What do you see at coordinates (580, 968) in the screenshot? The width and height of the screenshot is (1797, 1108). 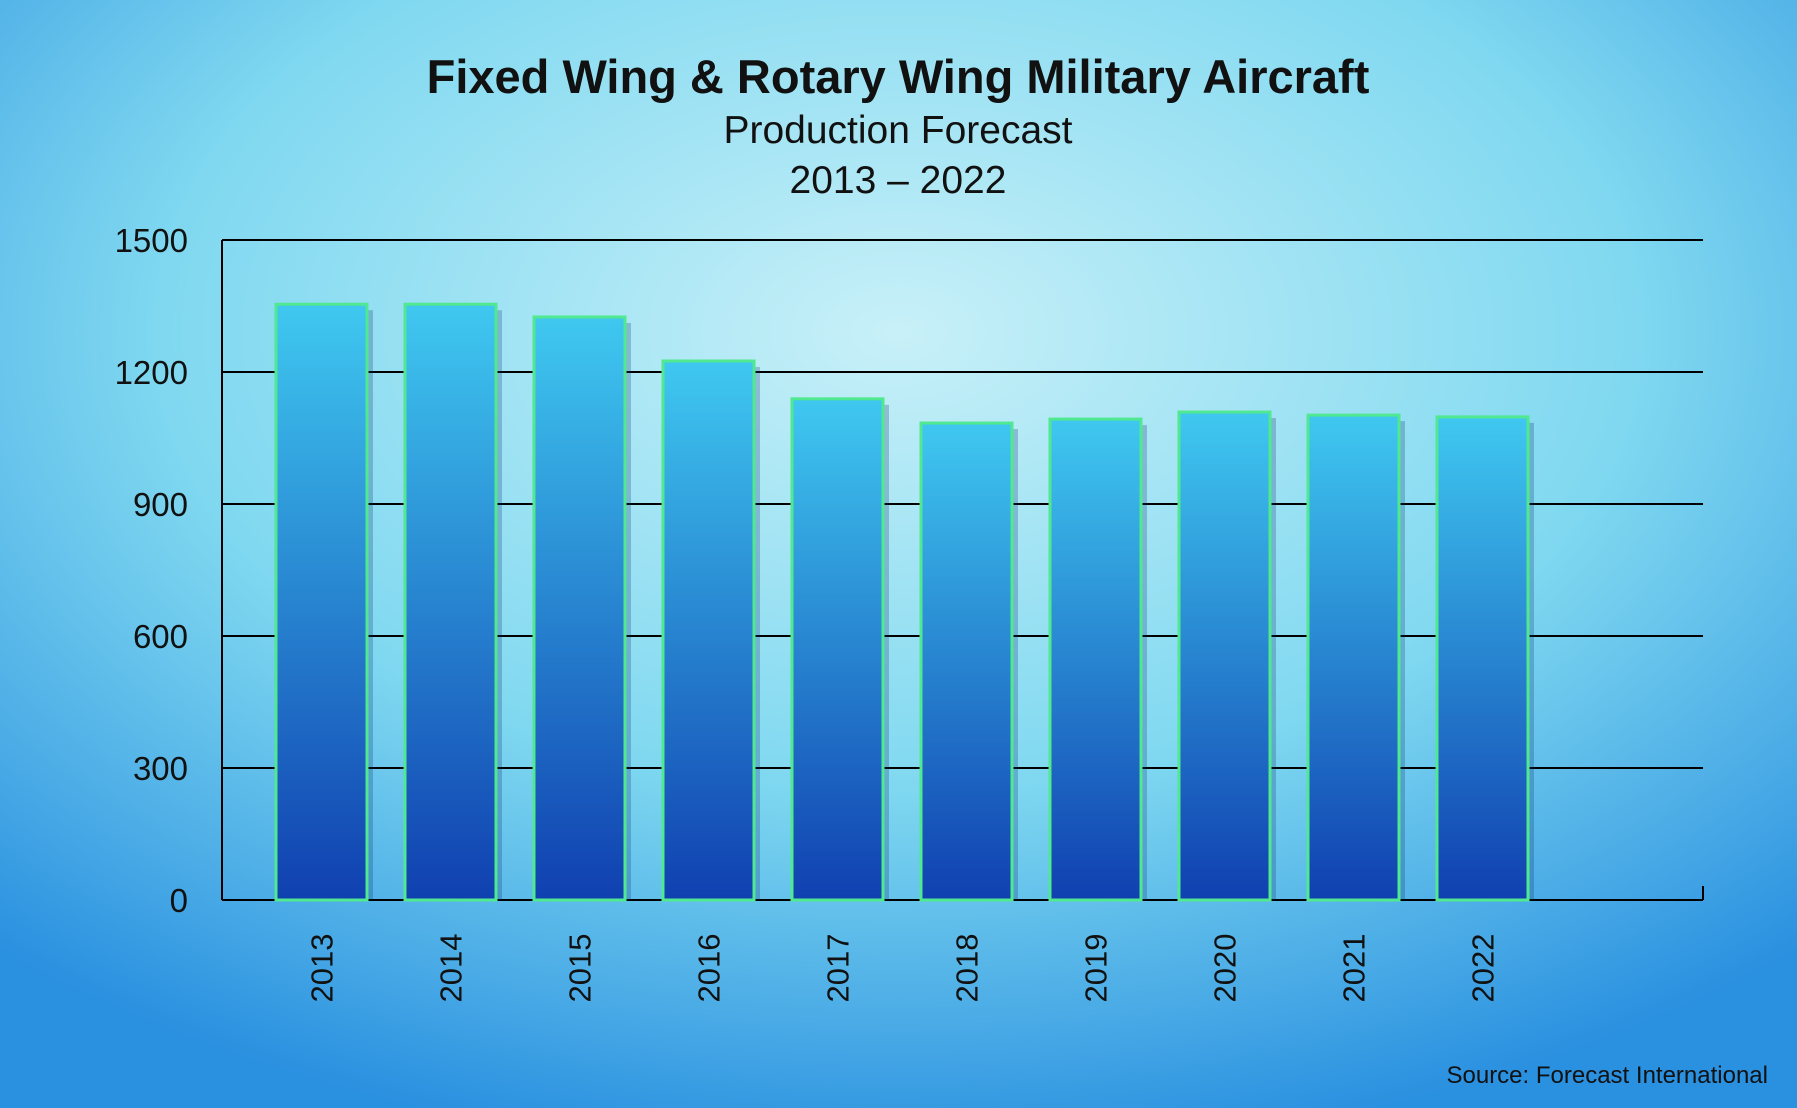 I see `x-tick-label: 2015` at bounding box center [580, 968].